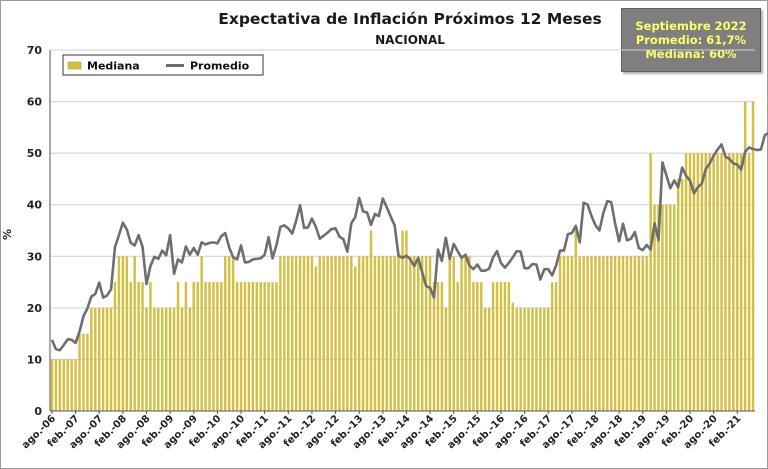  I want to click on y-tick-label: 40, so click(35, 205).